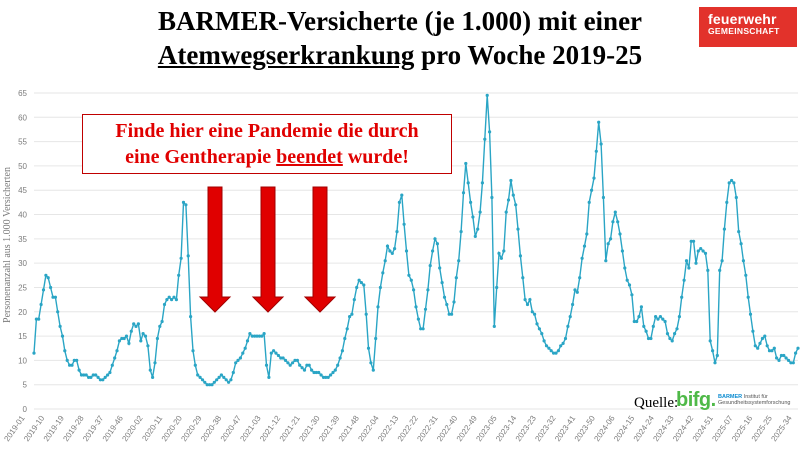 This screenshot has height=450, width=800. Describe the element at coordinates (267, 131) in the screenshot. I see `callout-line-1: Finde hier eine Pandemie die durch` at that location.